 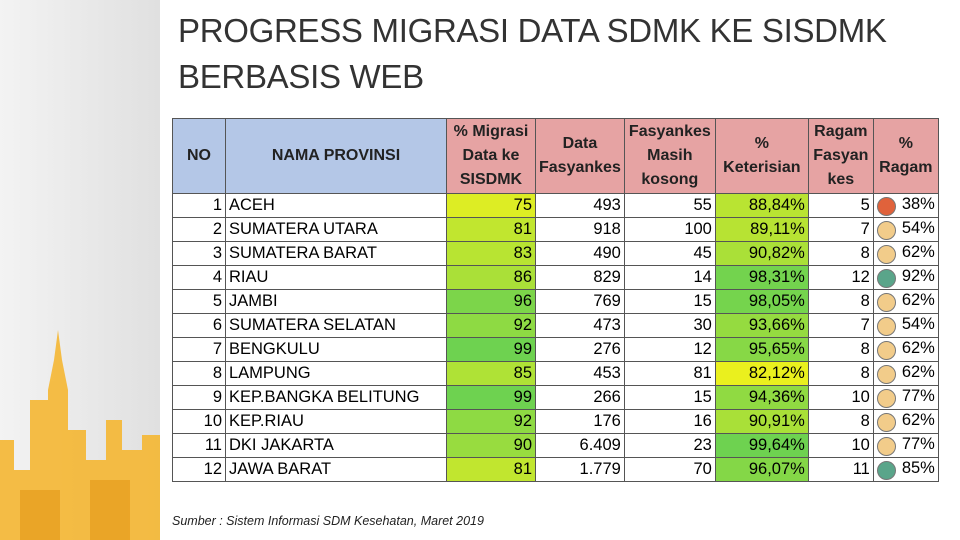 What do you see at coordinates (580, 373) in the screenshot?
I see `table-cell: 453` at bounding box center [580, 373].